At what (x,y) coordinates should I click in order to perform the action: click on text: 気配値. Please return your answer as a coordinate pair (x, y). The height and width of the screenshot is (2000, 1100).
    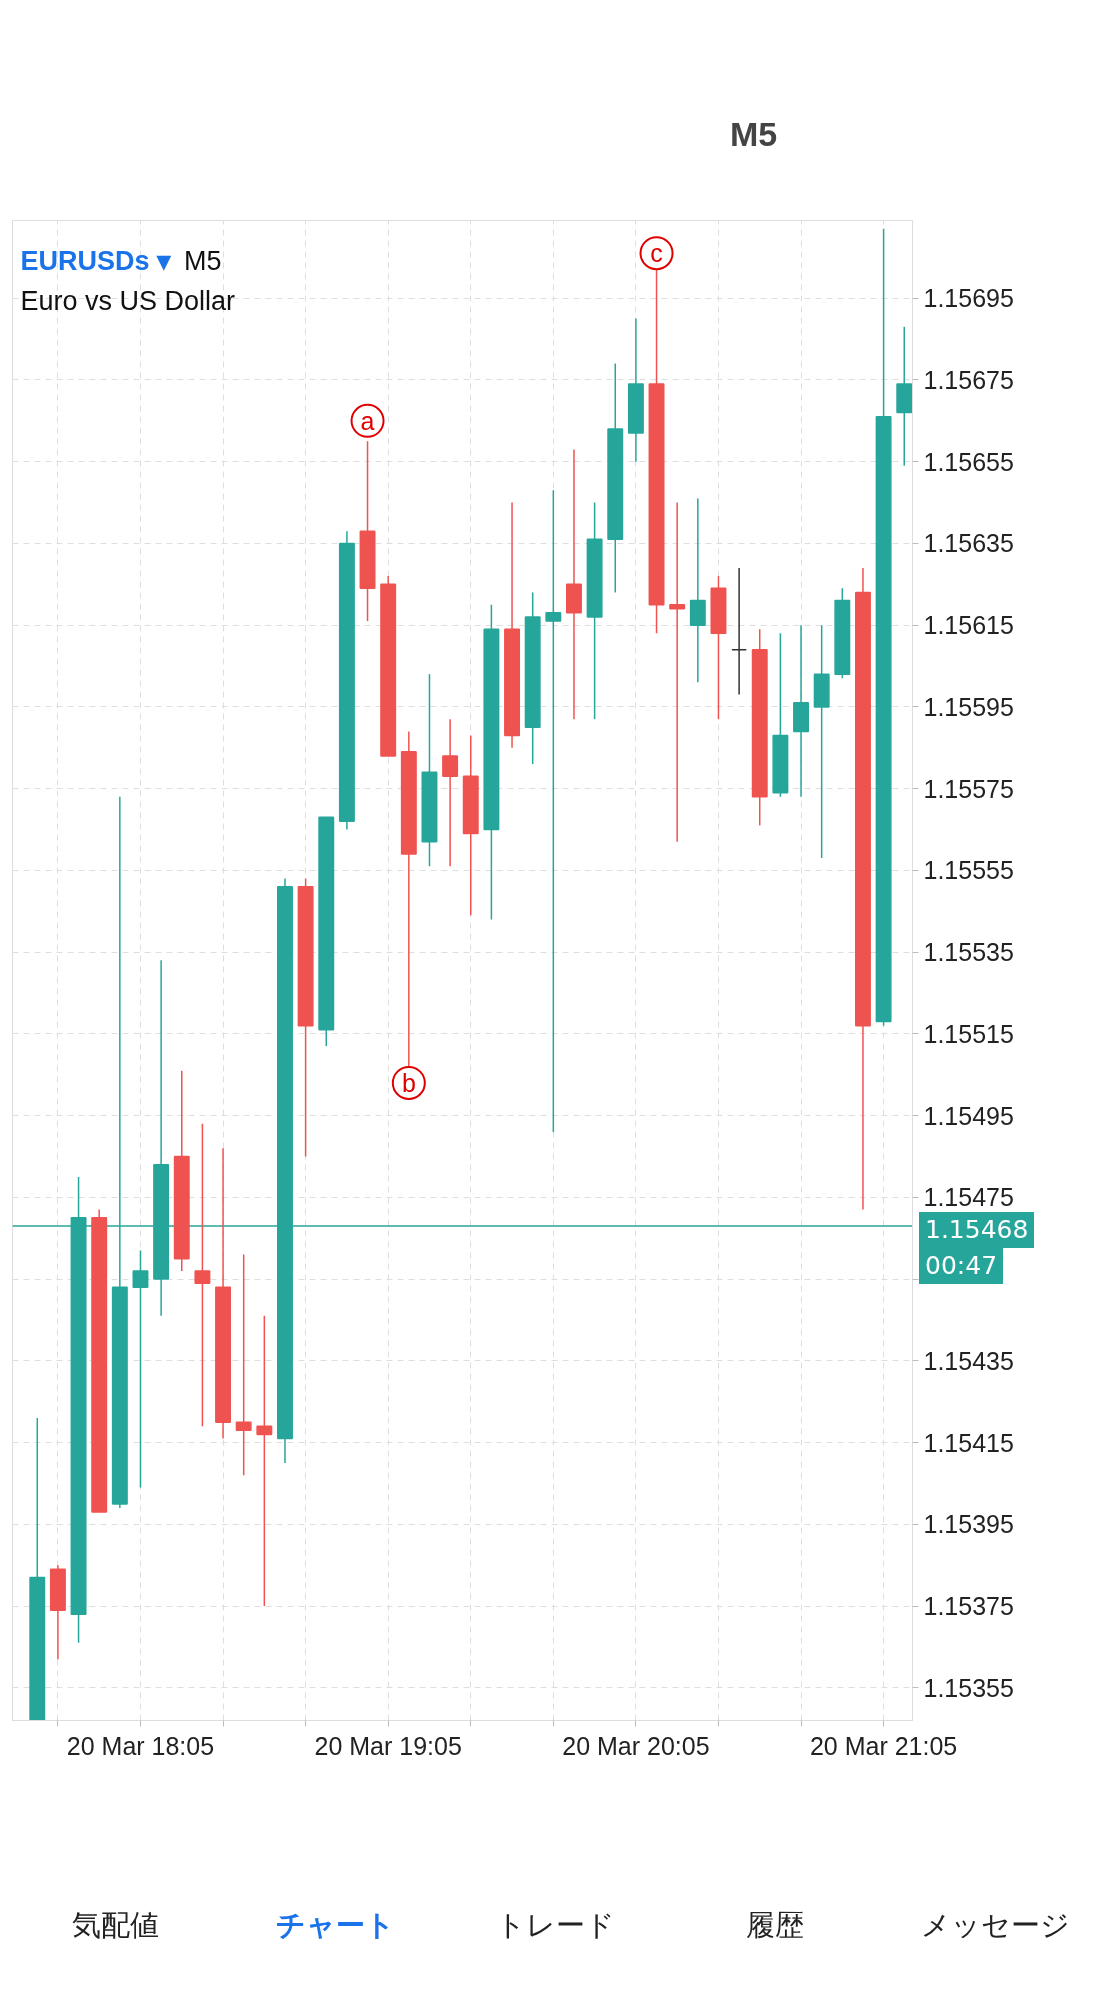
    Looking at the image, I should click on (115, 1925).